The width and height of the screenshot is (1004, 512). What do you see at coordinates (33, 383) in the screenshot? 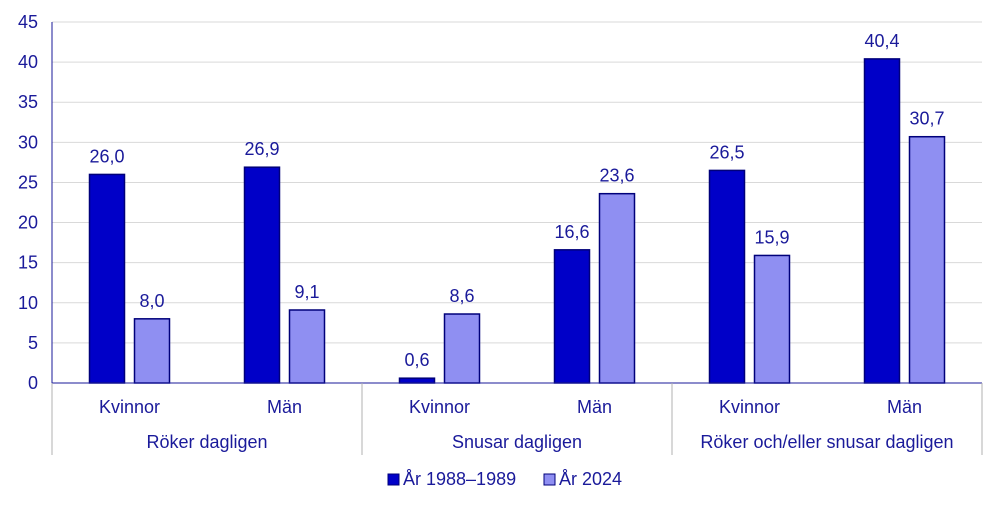
I see `y-tick-label: 0` at bounding box center [33, 383].